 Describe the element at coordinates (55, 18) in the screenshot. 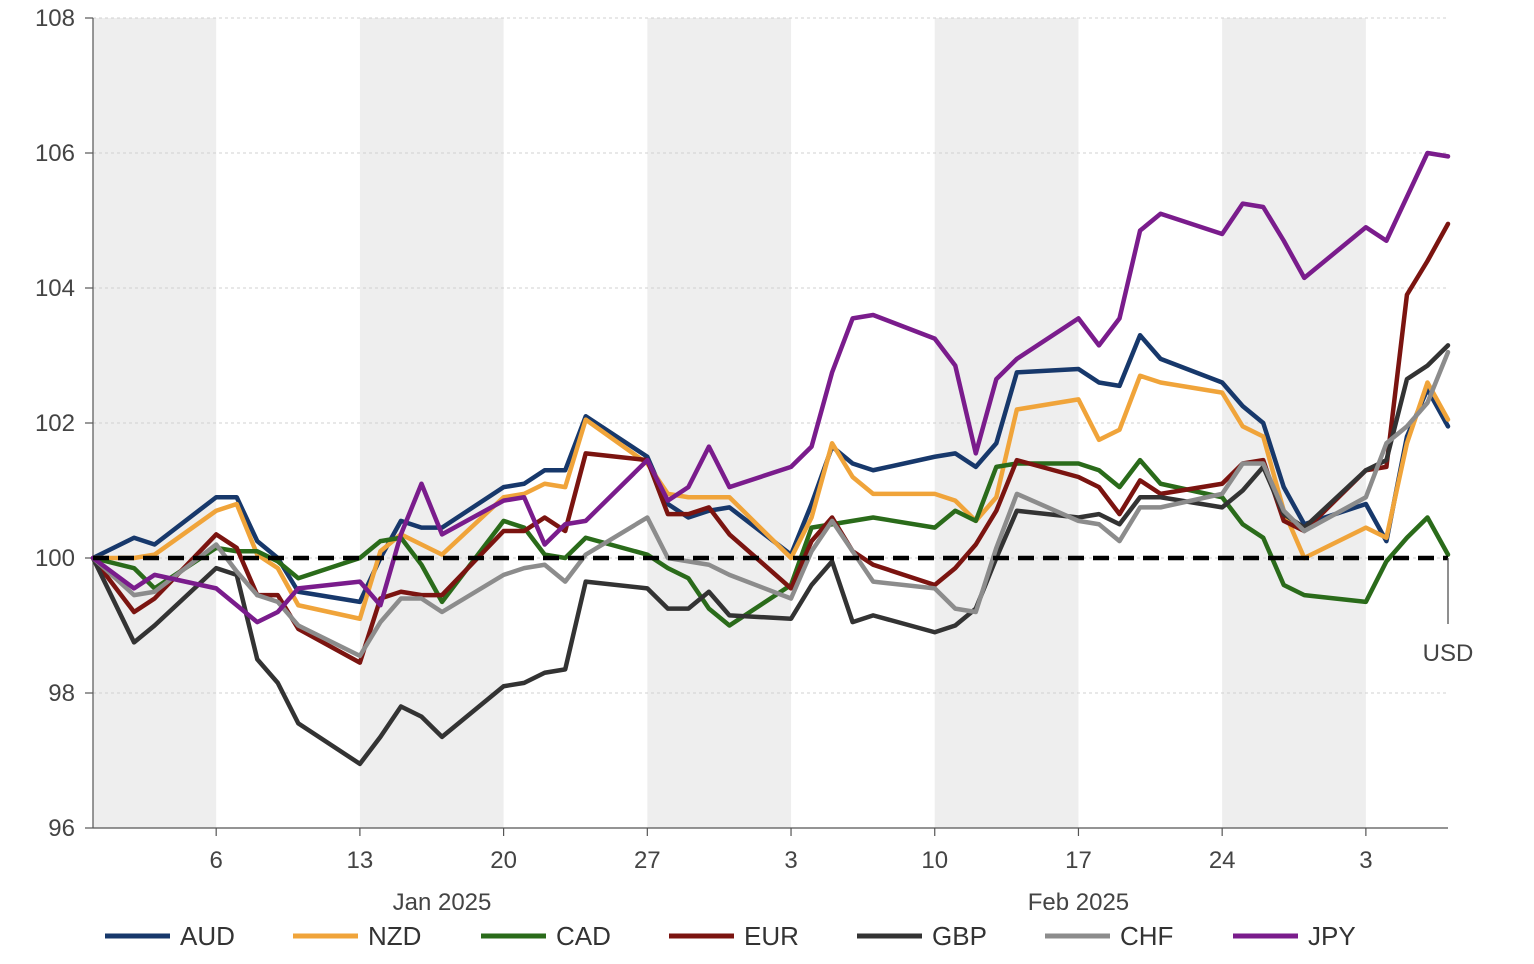

I see `y-tick-label: 108` at that location.